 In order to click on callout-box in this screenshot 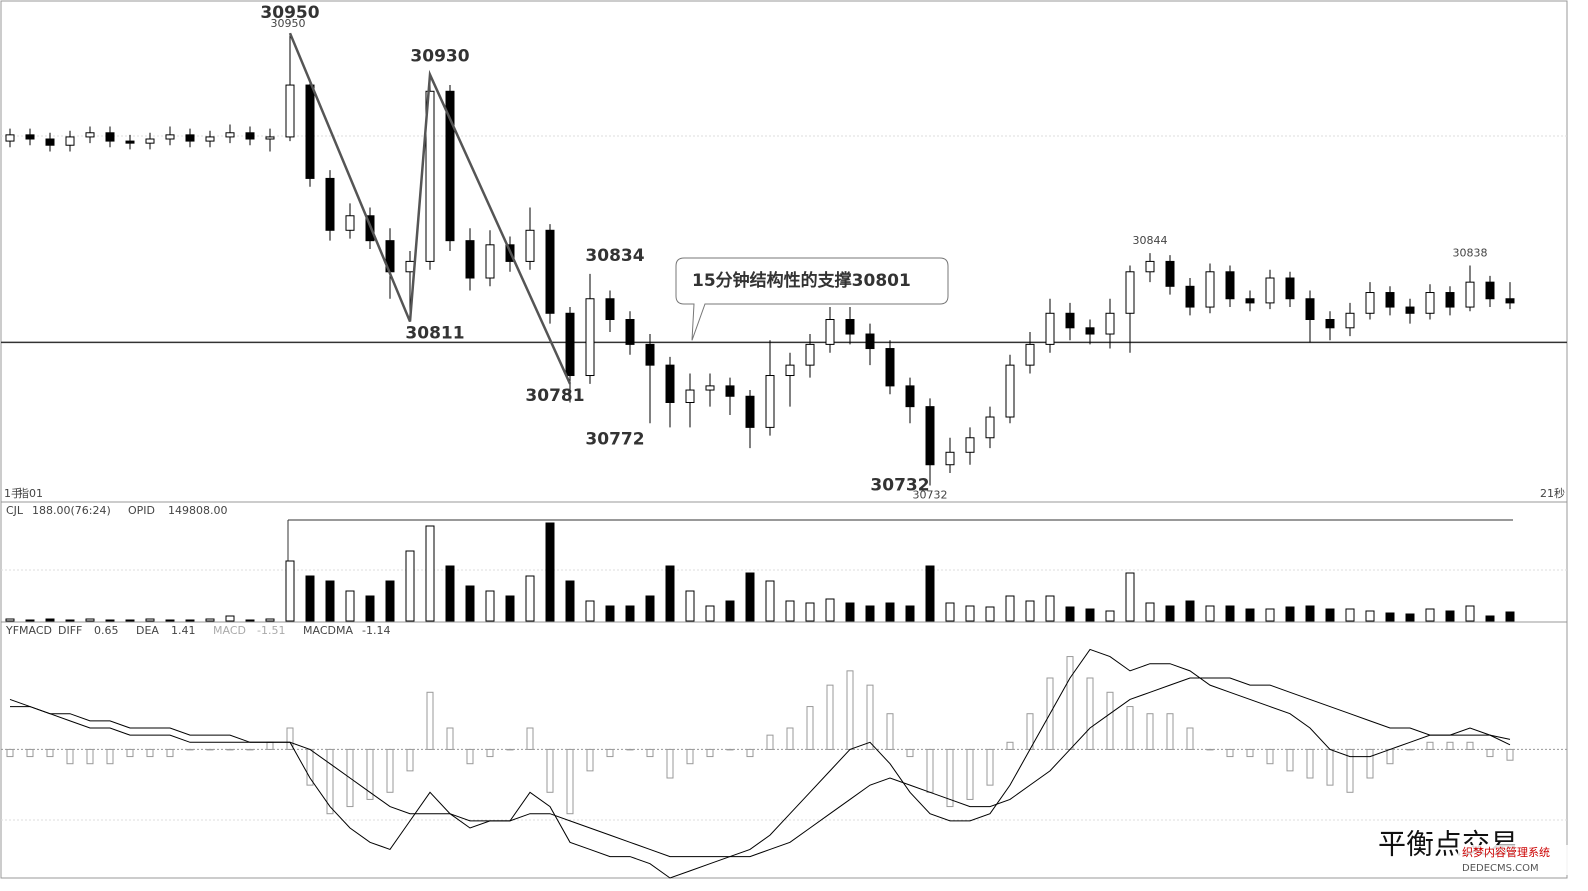, I will do `click(812, 299)`.